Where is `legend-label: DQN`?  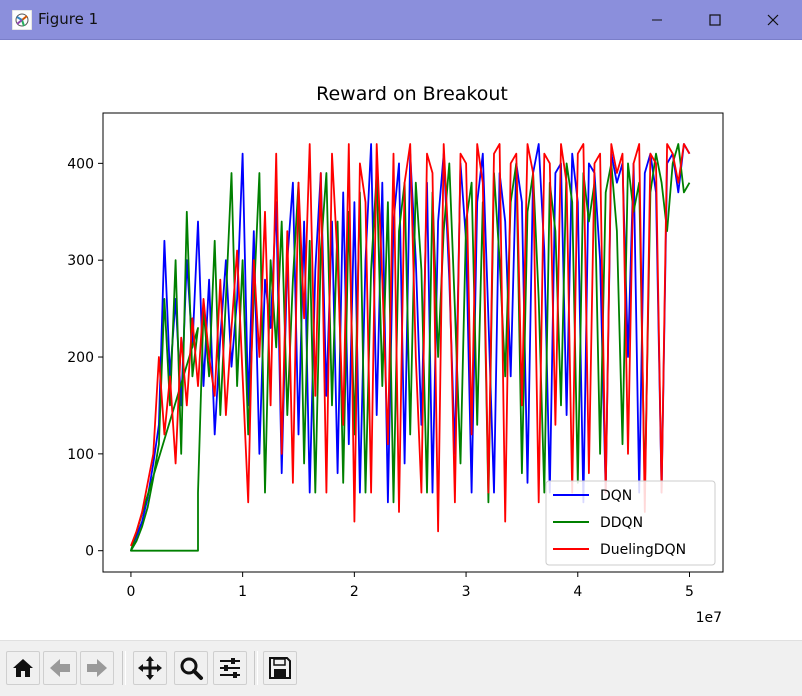 legend-label: DQN is located at coordinates (616, 496).